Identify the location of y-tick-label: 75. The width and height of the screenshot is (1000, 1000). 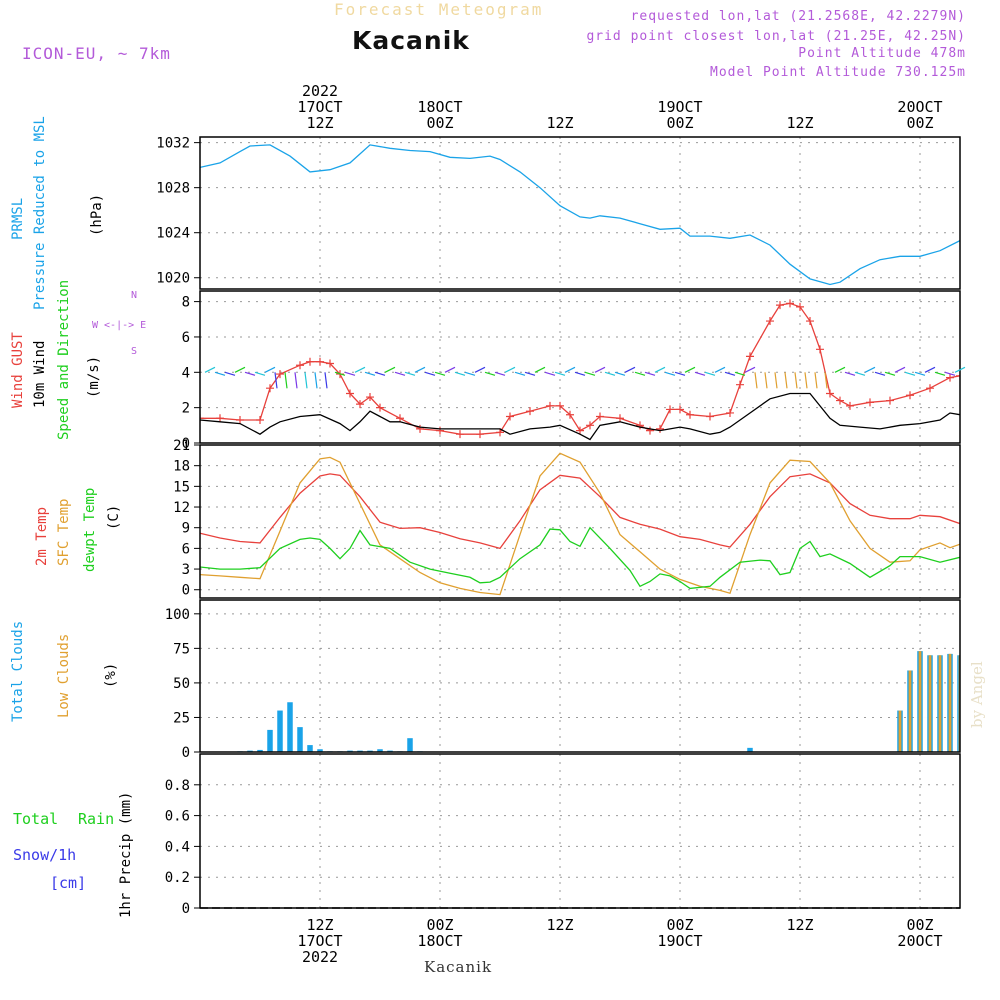
(181, 649).